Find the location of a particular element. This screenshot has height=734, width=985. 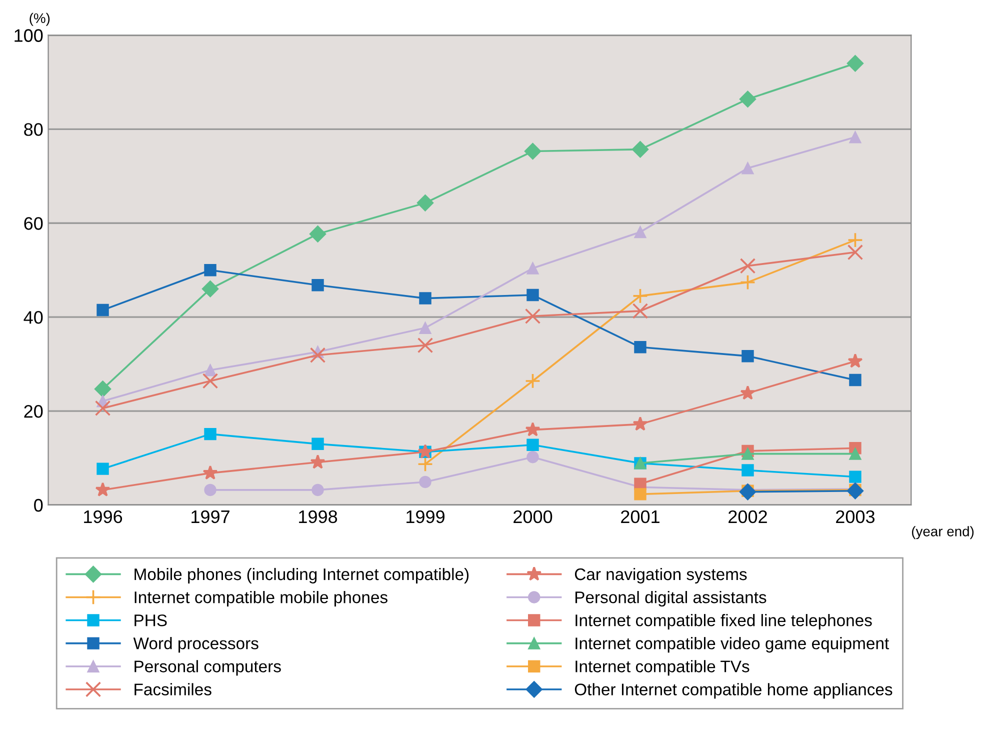

x-tick-label: 1996 is located at coordinates (103, 517).